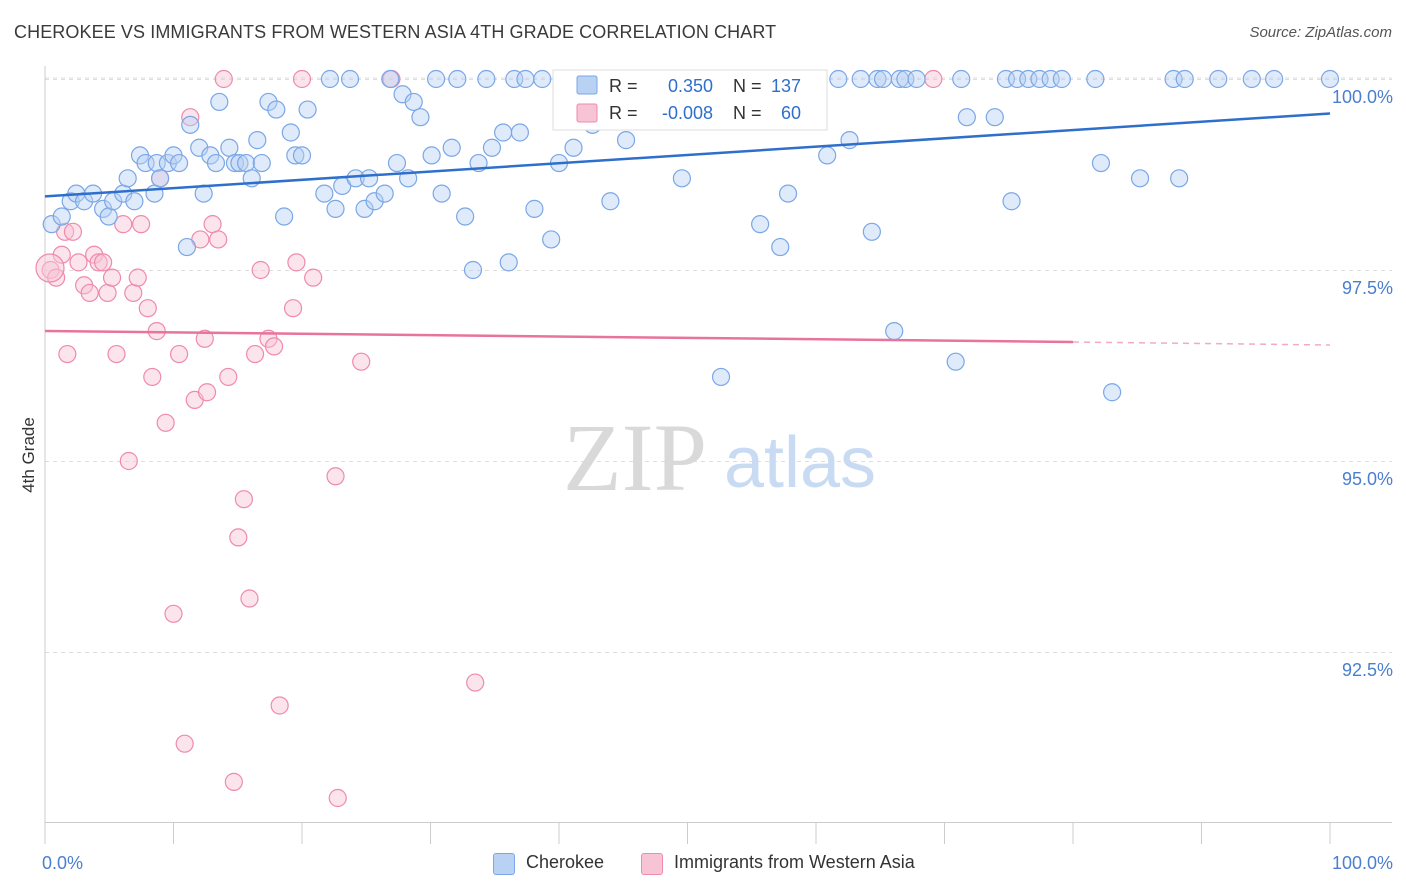  What do you see at coordinates (794, 862) in the screenshot?
I see `legend-label-immigrants: Immigrants from Western Asia` at bounding box center [794, 862].